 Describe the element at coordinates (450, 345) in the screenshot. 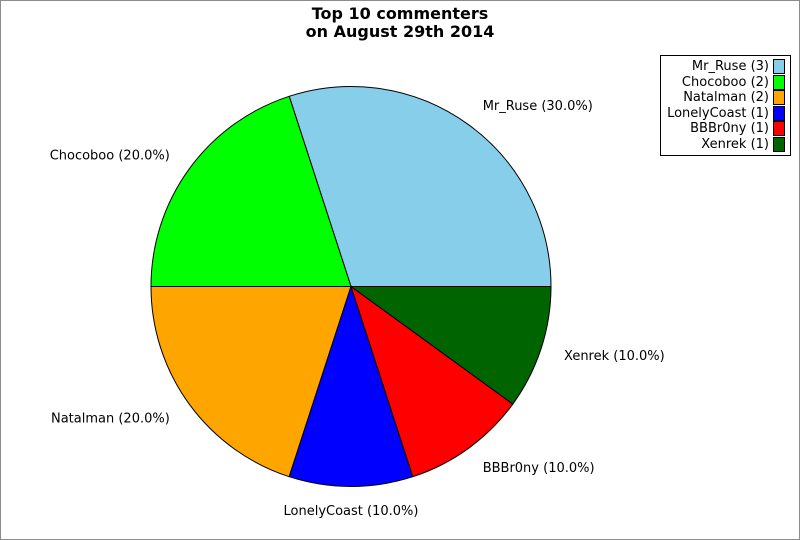

I see `pie-slice-Xenrek` at that location.